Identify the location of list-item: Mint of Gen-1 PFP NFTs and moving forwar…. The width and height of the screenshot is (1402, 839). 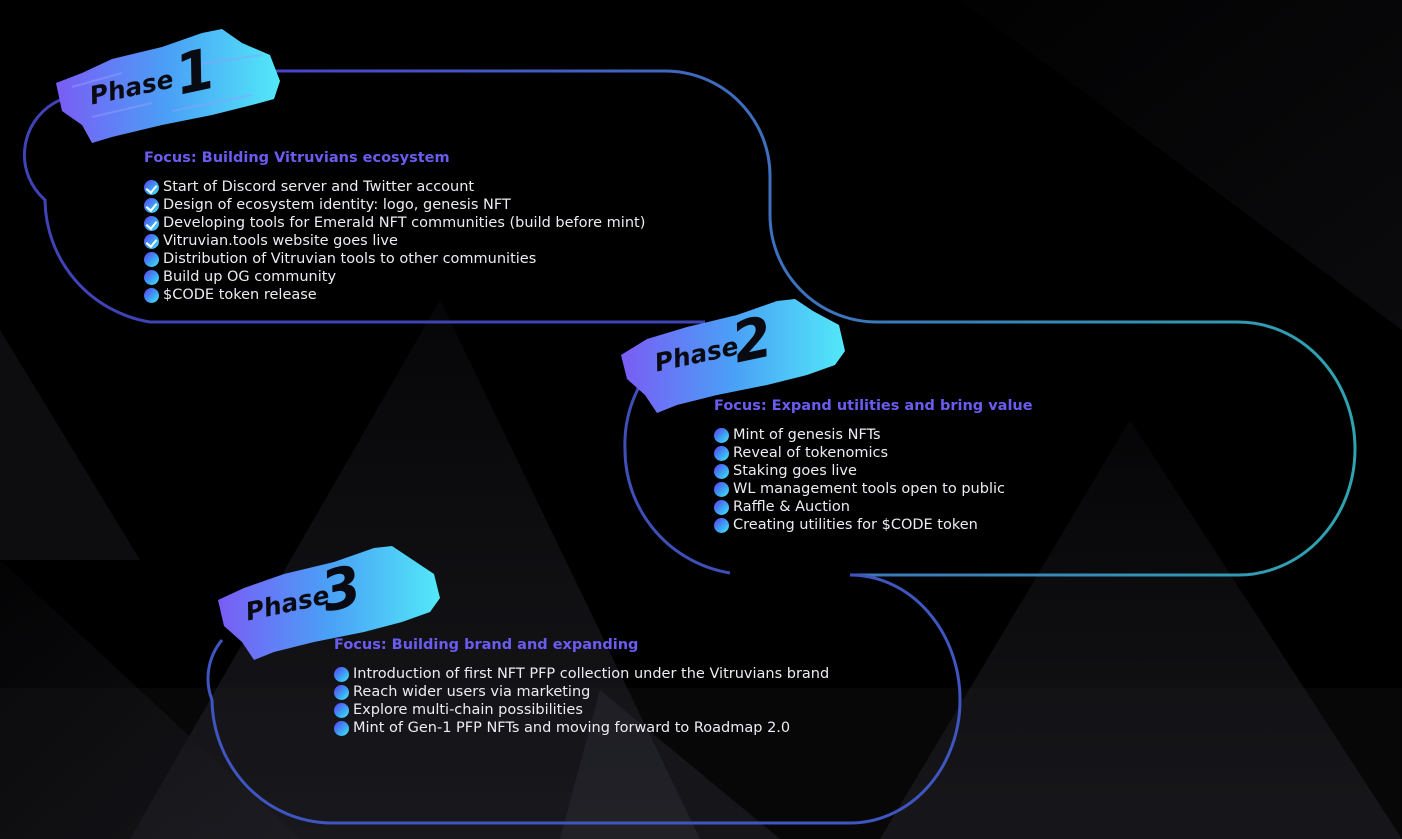
(581, 728).